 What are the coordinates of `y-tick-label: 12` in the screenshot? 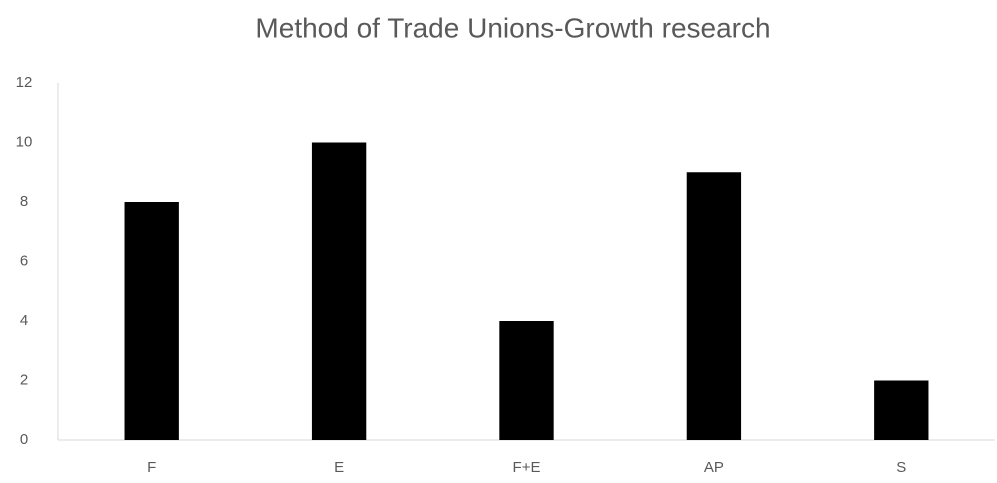 It's located at (24, 82).